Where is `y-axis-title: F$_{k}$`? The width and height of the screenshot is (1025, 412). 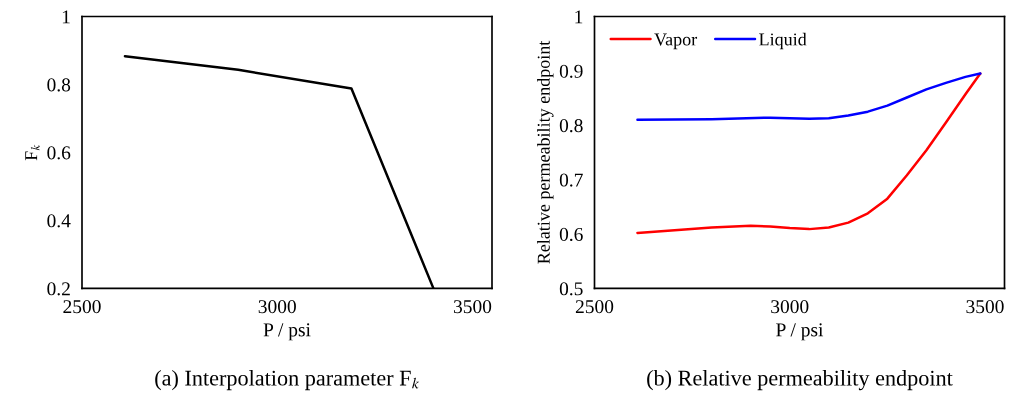 y-axis-title: F$_{k}$ is located at coordinates (32, 152).